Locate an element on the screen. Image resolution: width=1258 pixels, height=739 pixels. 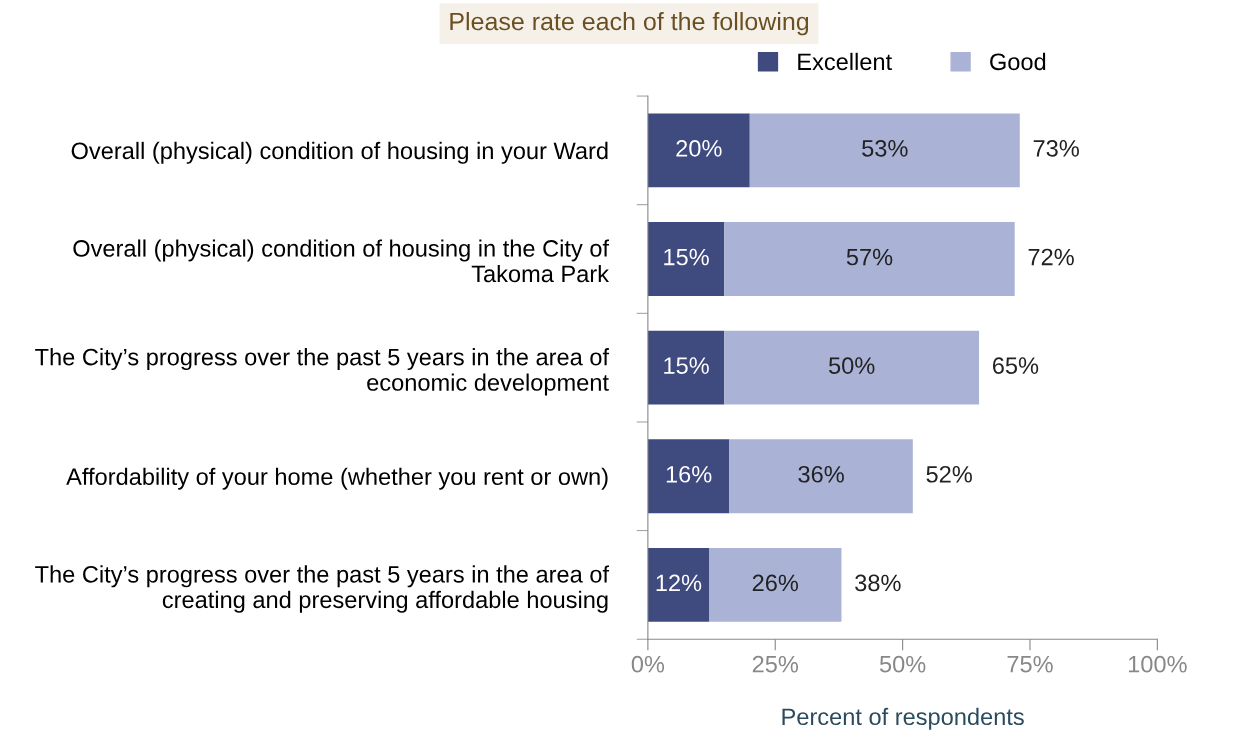
total-label: 72% is located at coordinates (1051, 257).